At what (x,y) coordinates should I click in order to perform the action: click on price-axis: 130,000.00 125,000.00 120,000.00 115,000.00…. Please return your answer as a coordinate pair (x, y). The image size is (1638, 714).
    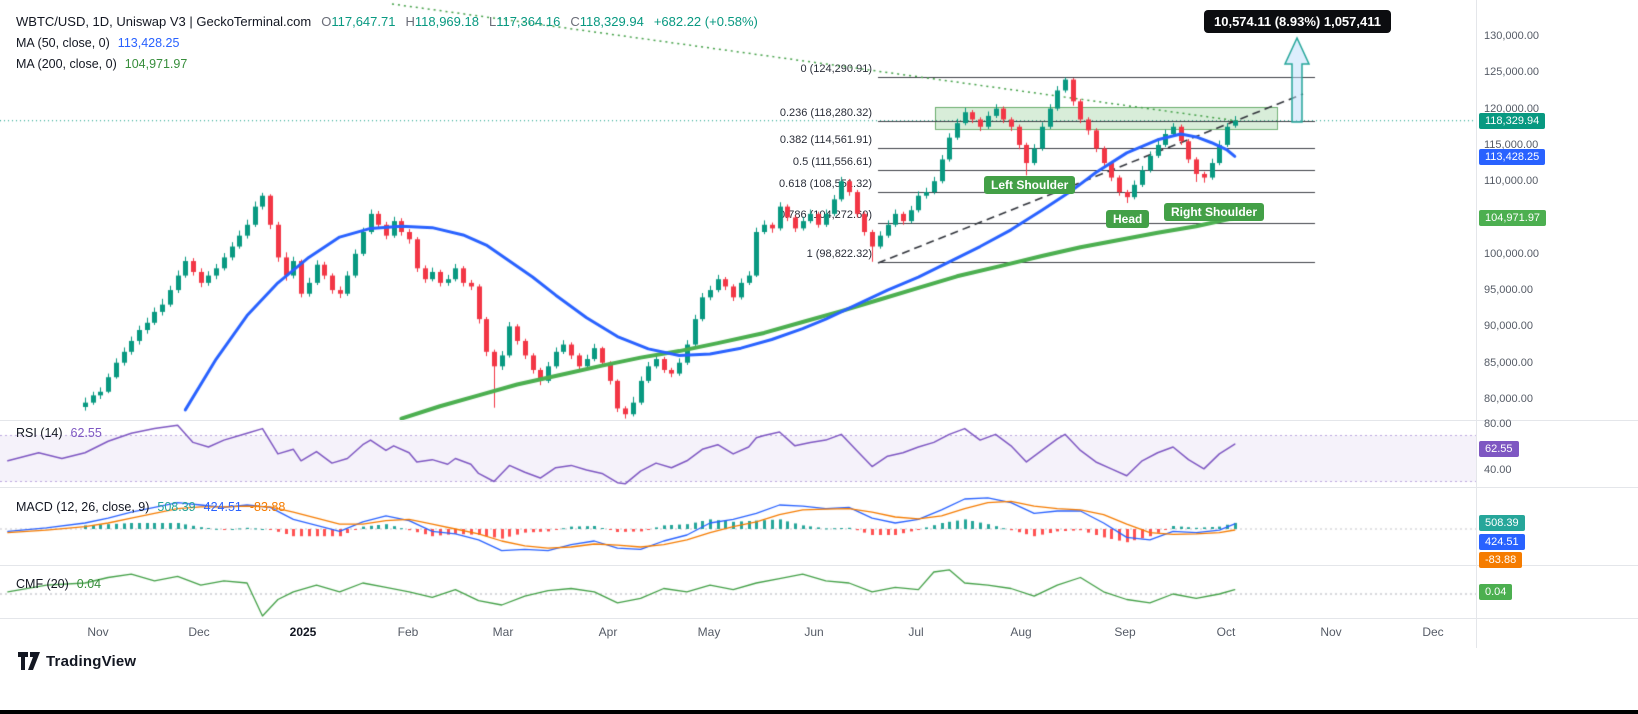
    Looking at the image, I should click on (1557, 324).